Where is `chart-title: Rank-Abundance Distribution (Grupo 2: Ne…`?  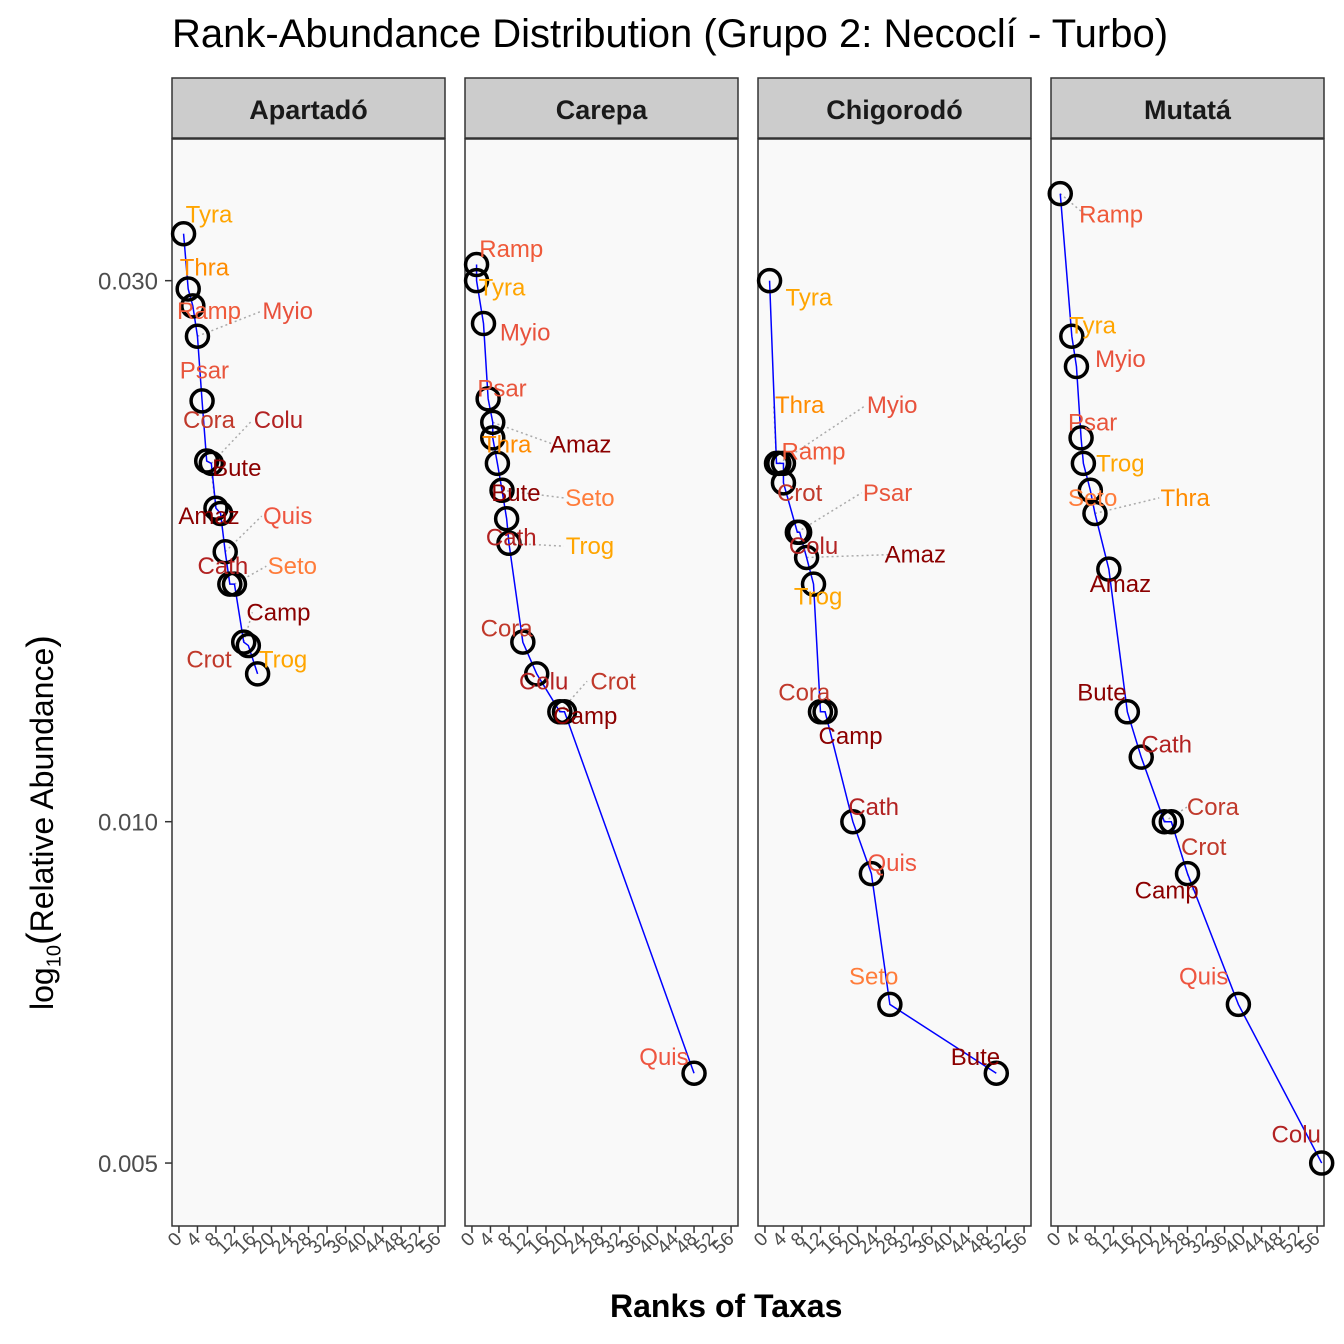 chart-title: Rank-Abundance Distribution (Grupo 2: Ne… is located at coordinates (670, 34).